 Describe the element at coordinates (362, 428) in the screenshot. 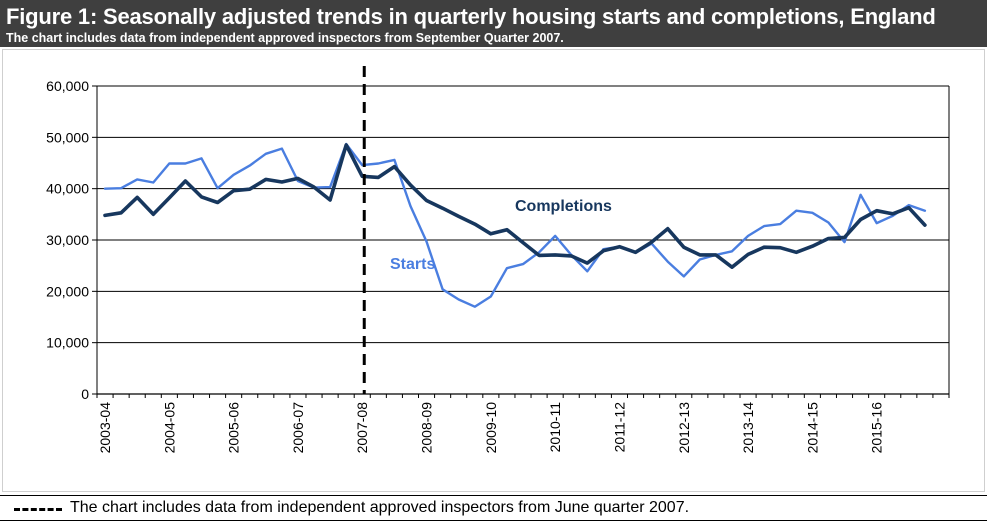

I see `x-tick-label: 2007-08` at that location.